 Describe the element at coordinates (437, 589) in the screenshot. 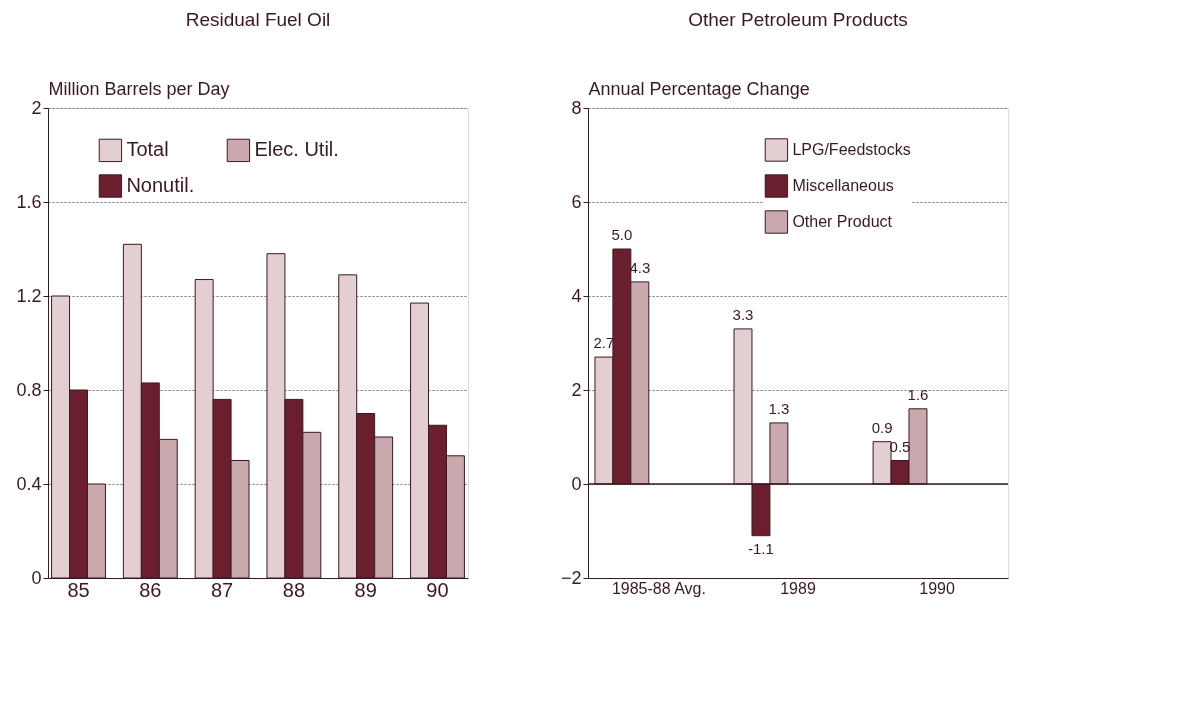

I see `x-tick-label: 90` at that location.